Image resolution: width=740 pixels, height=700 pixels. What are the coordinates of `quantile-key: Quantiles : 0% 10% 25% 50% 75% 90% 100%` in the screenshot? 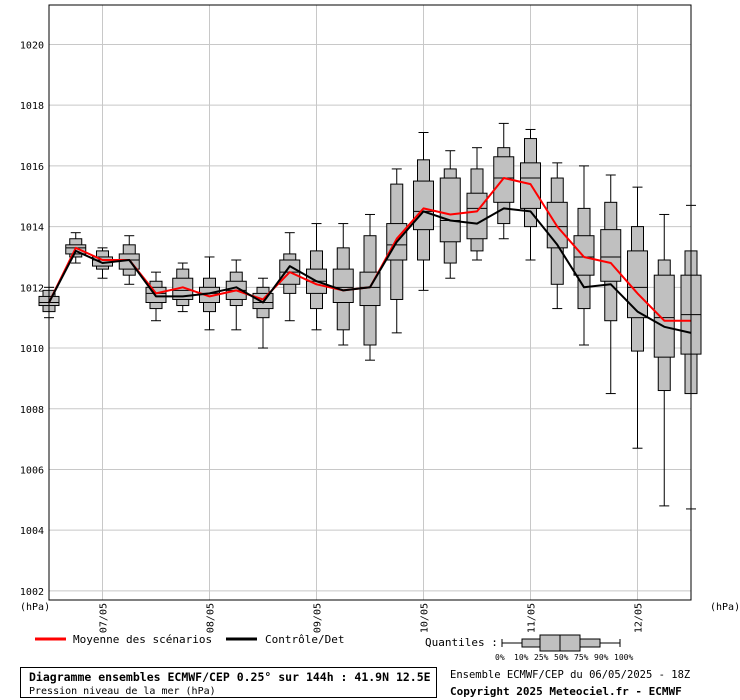 It's located at (529, 648).